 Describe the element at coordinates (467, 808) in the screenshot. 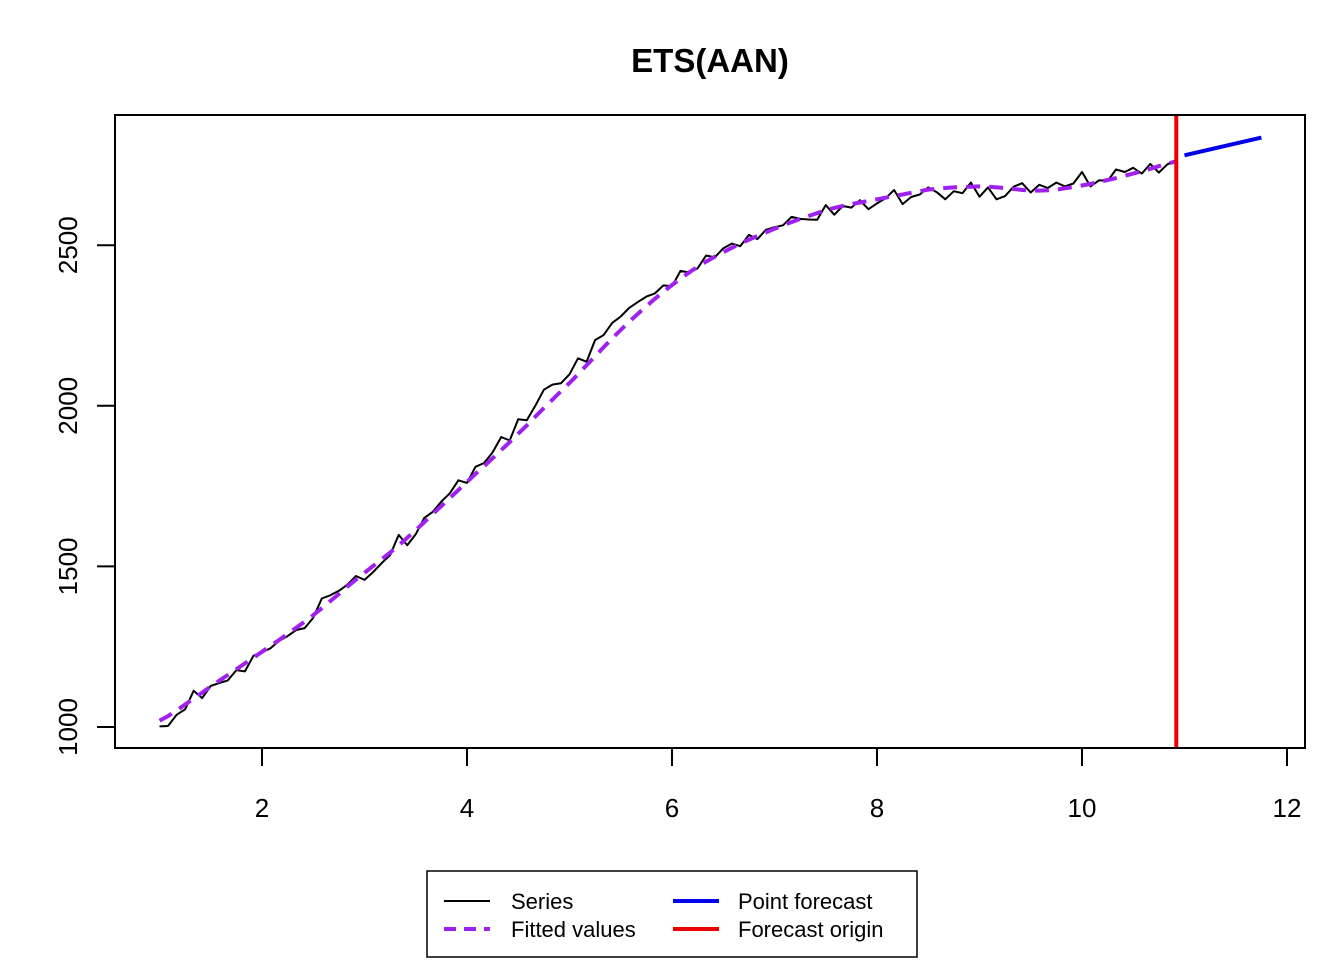

I see `x-tick-label: 4` at that location.